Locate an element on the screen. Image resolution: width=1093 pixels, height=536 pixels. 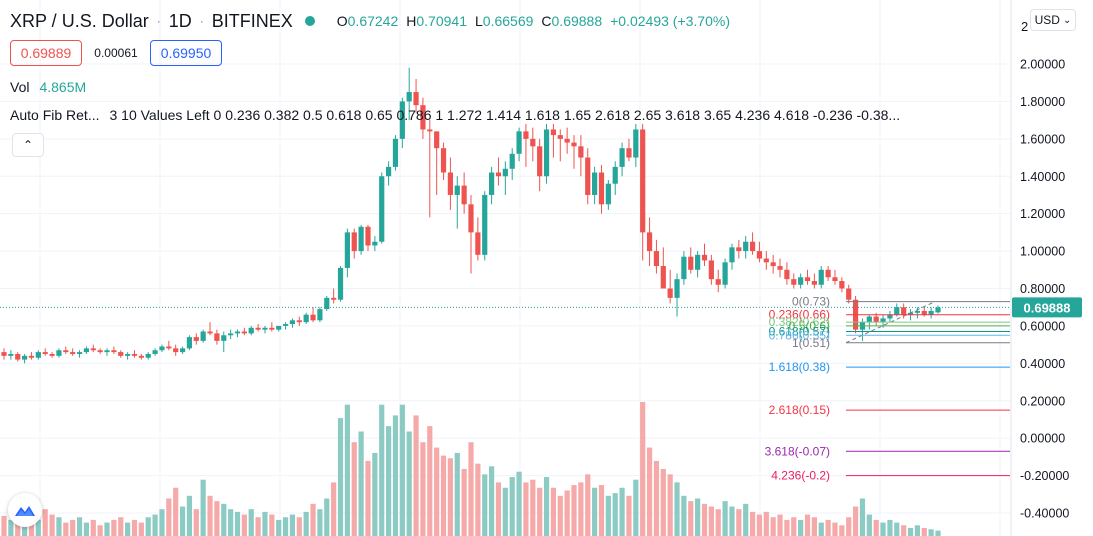
volume-legend: Vol 4.865M is located at coordinates (48, 87).